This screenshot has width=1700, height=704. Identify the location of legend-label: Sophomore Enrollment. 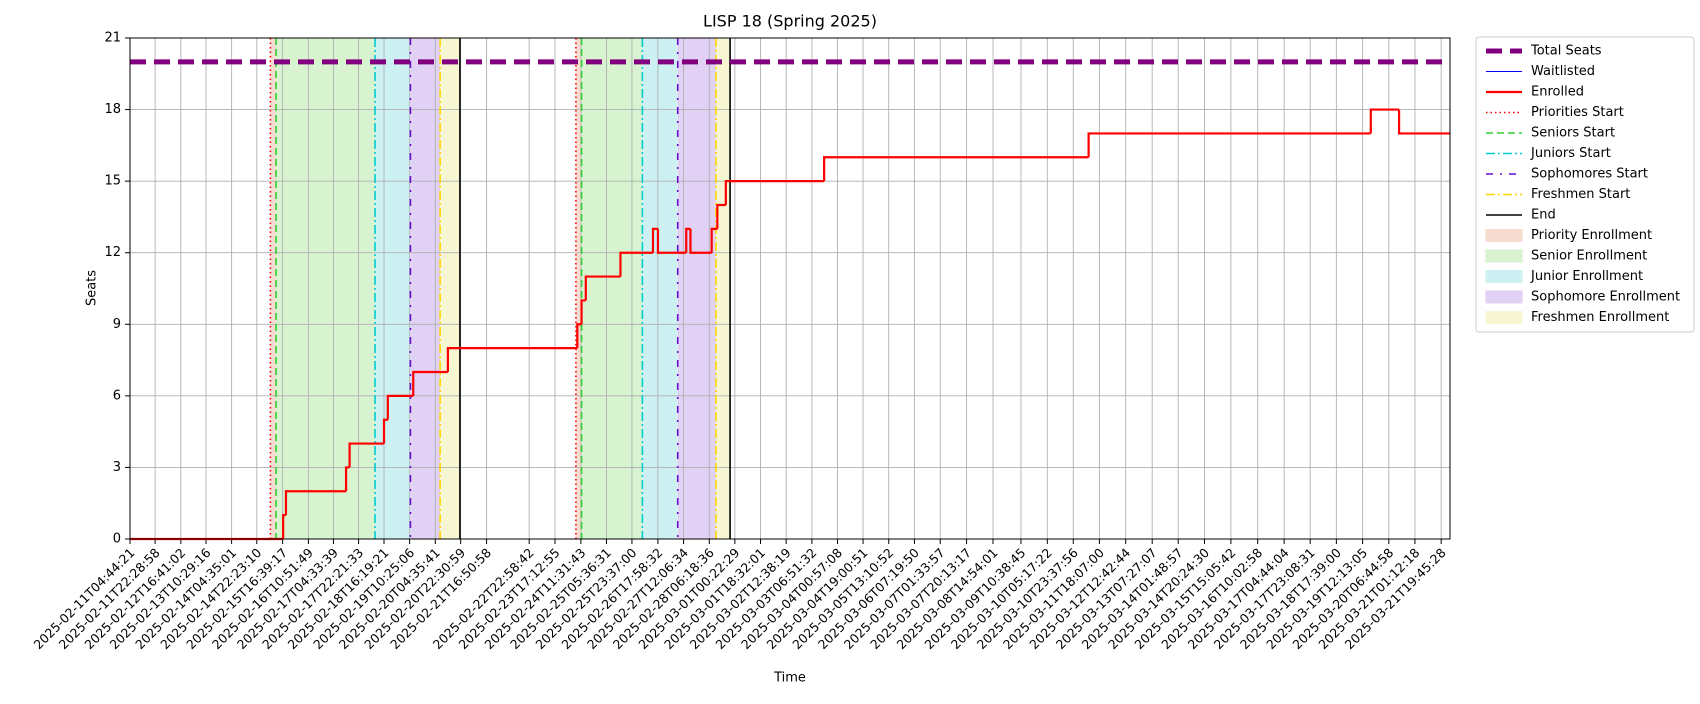
(1605, 297).